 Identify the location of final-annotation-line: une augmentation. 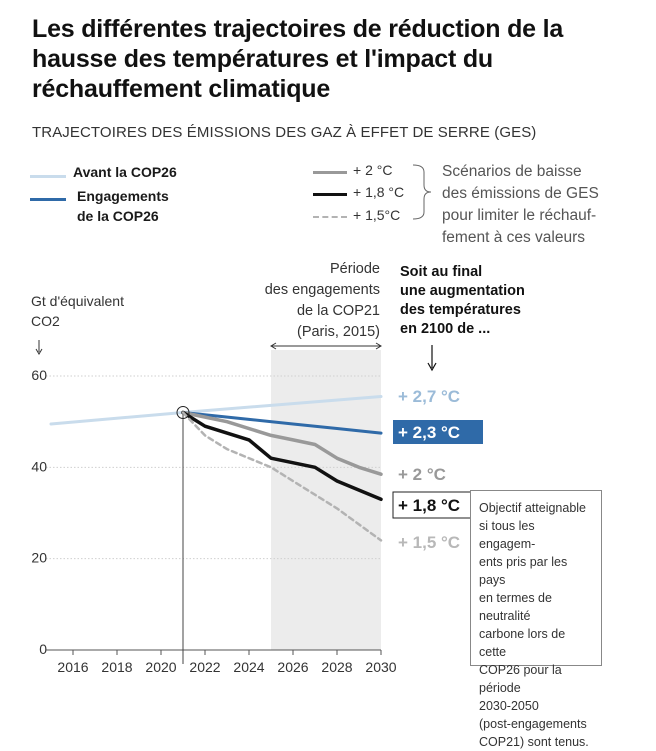
(462, 291).